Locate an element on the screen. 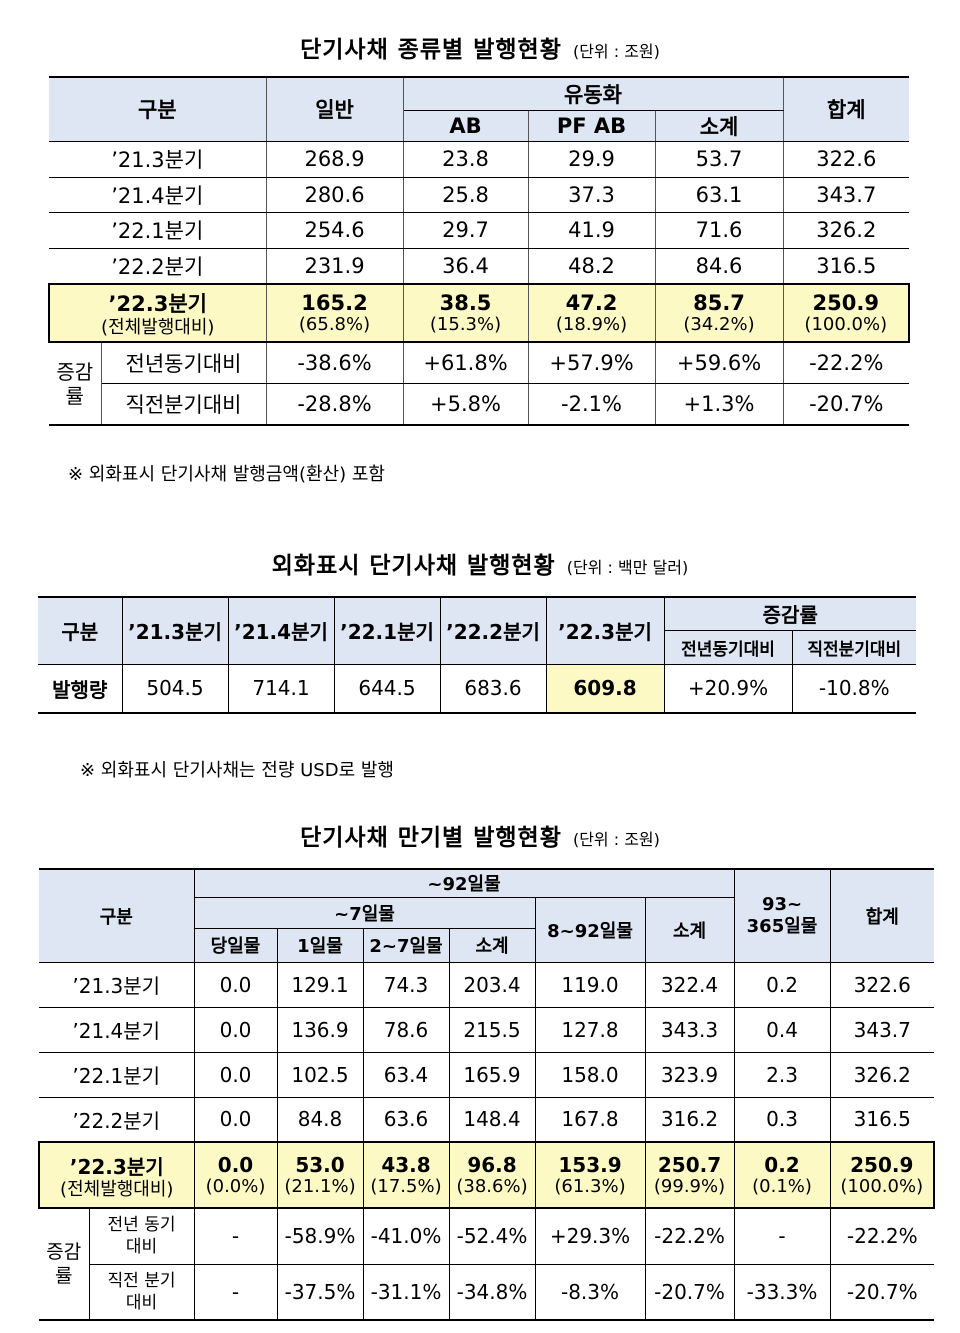 This screenshot has height=1333, width=960. highlight-total: 250.9 is located at coordinates (882, 1165).